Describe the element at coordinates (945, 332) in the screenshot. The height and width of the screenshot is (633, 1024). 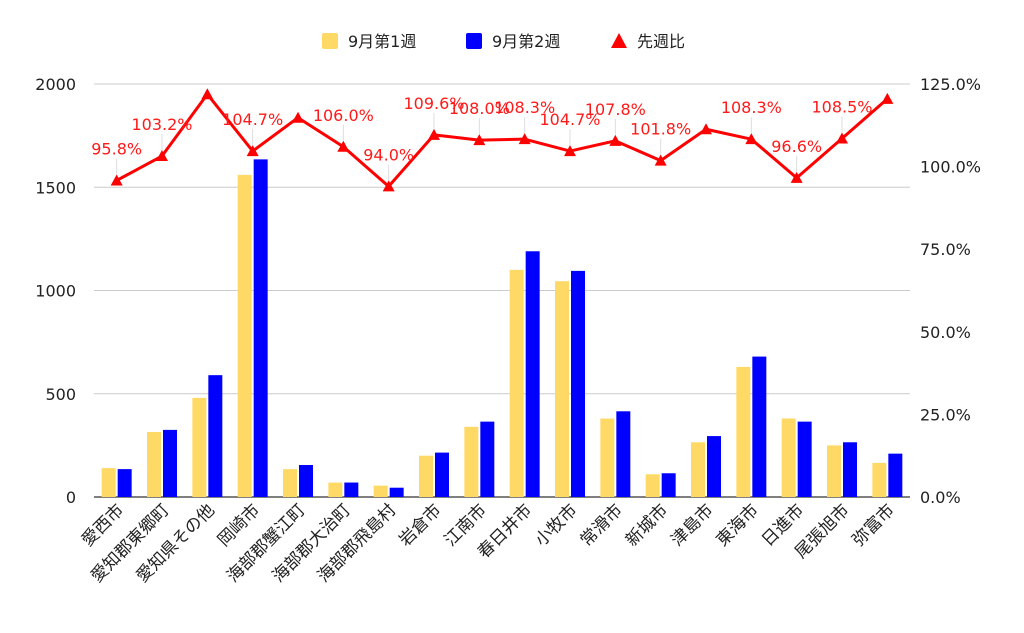
I see `right-tick-label: 50.0%` at that location.